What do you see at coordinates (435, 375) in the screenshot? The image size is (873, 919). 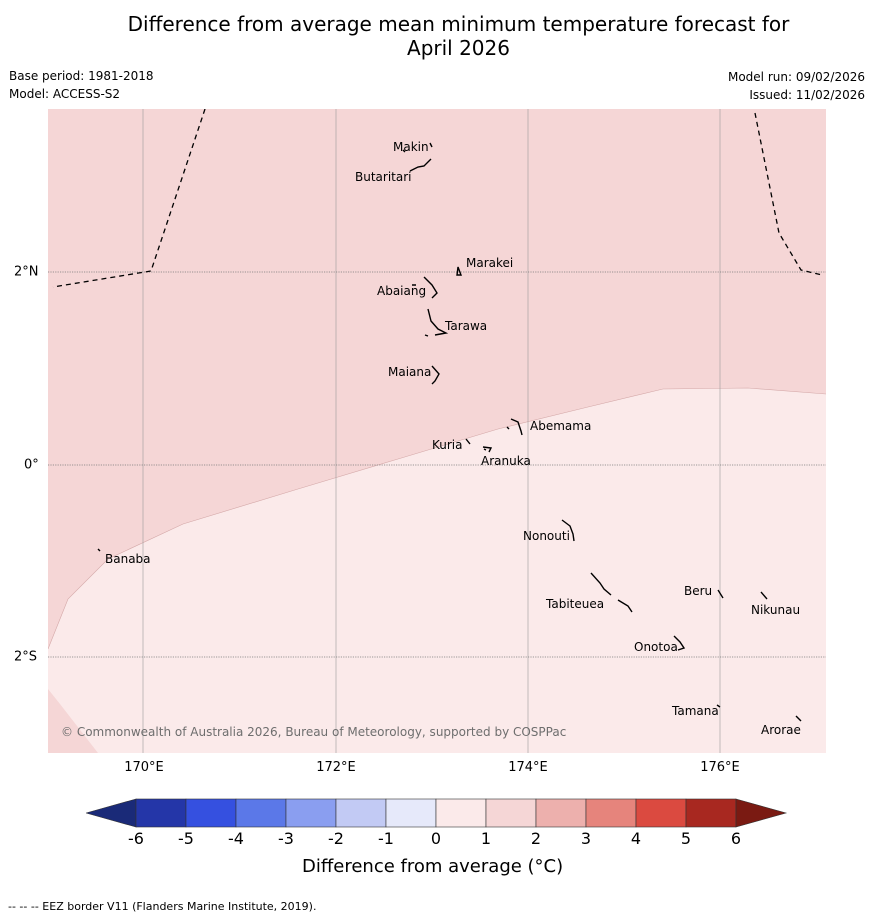 I see `maiana-island` at bounding box center [435, 375].